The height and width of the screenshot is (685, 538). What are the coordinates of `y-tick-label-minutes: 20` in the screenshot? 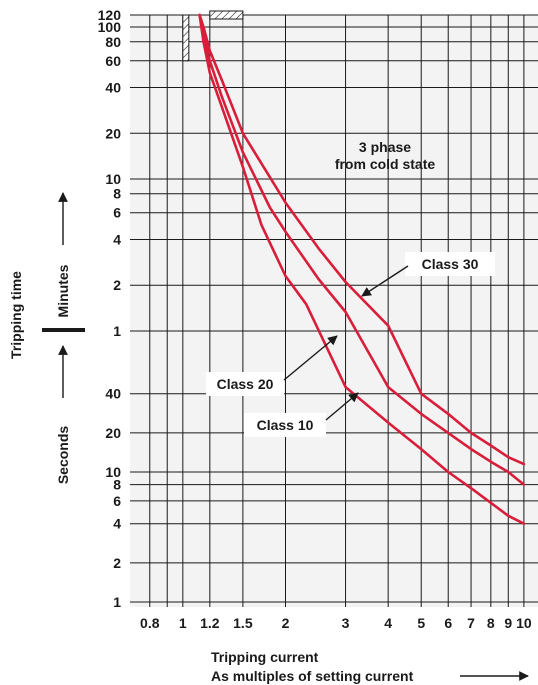 It's located at (113, 133).